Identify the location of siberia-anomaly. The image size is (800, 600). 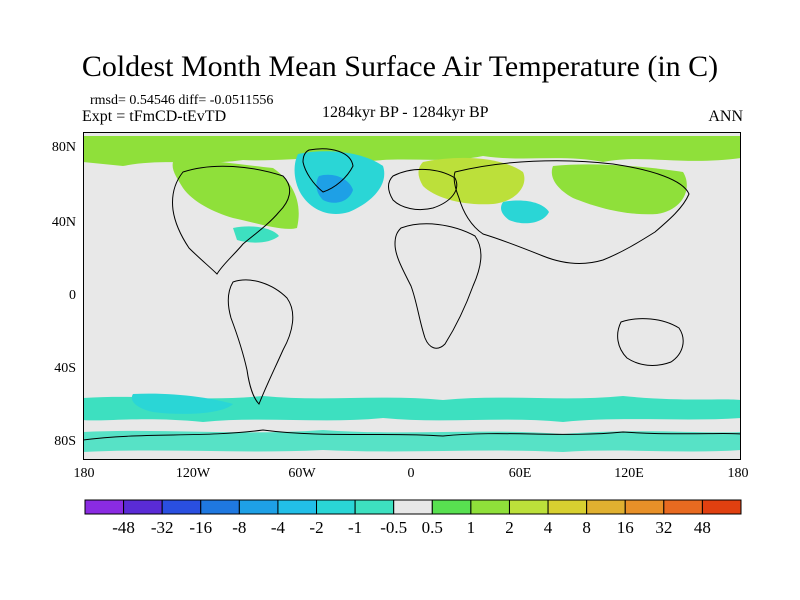
(619, 189).